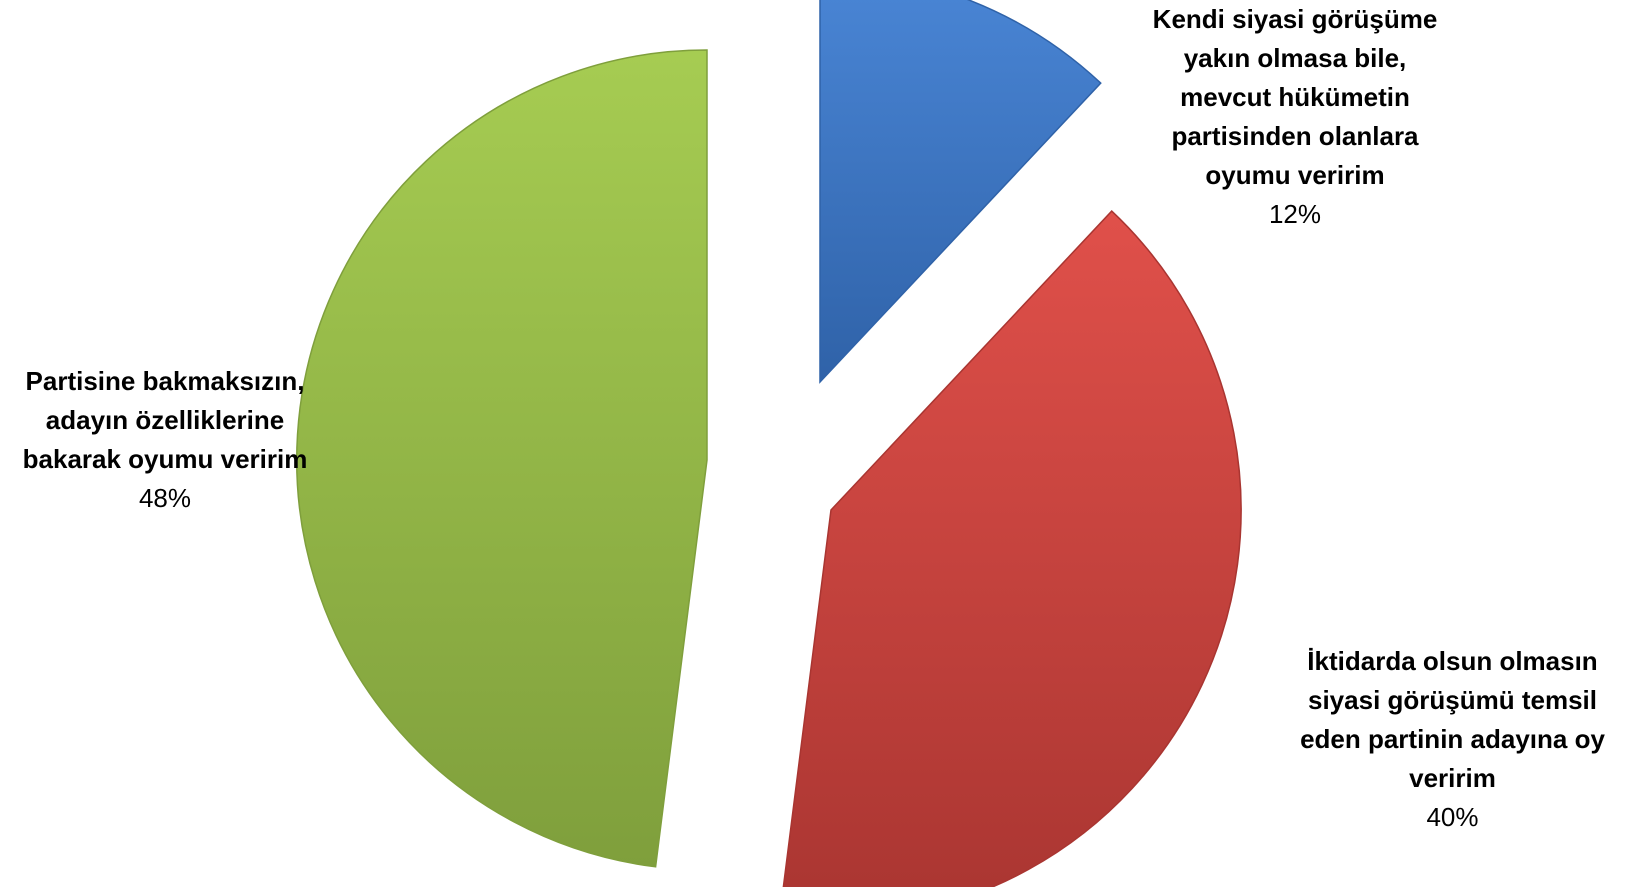 This screenshot has height=887, width=1649. I want to click on pie-slice-blue, so click(960, 192).